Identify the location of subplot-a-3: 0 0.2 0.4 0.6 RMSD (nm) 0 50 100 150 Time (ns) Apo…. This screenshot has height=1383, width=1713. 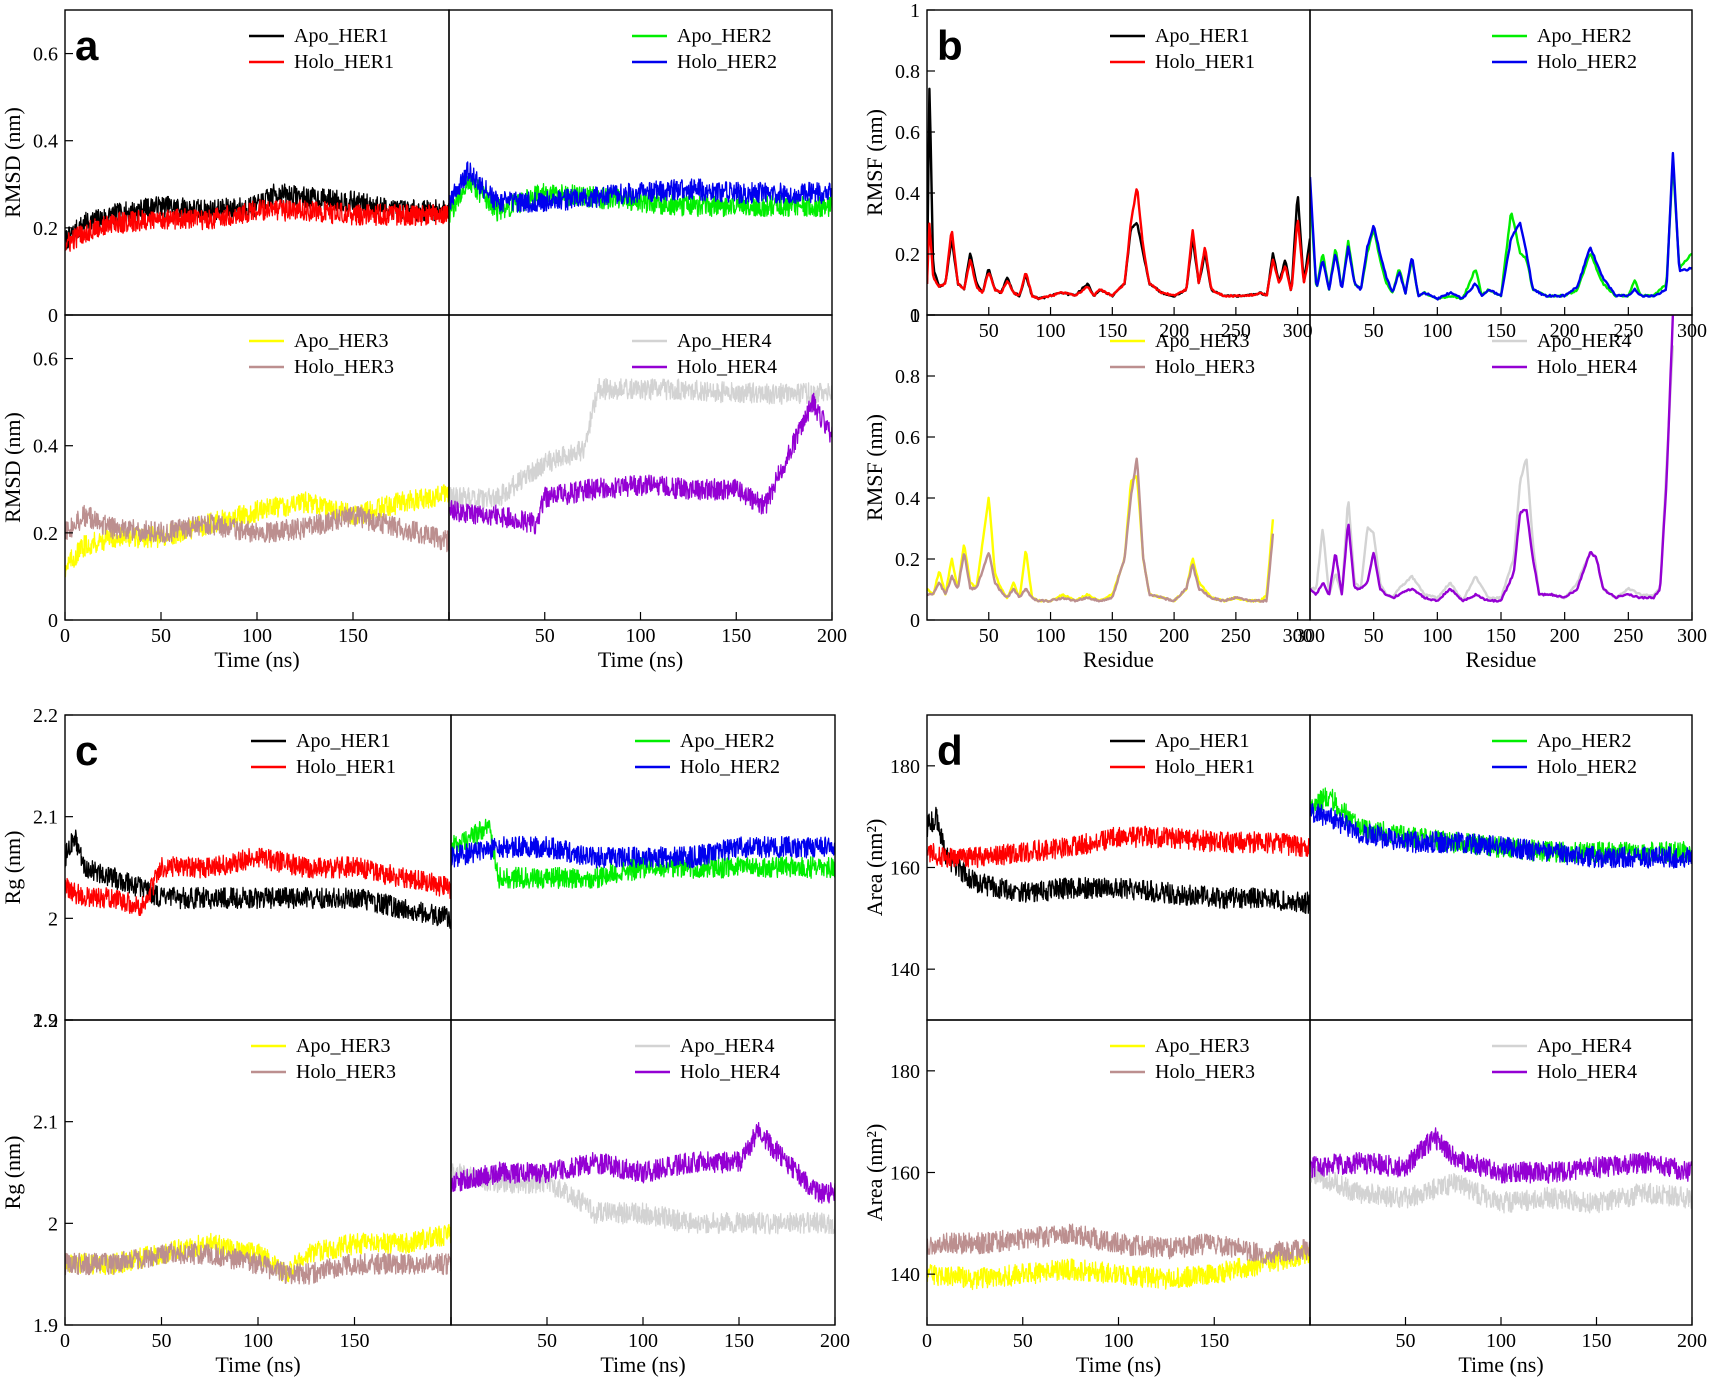
(225, 493).